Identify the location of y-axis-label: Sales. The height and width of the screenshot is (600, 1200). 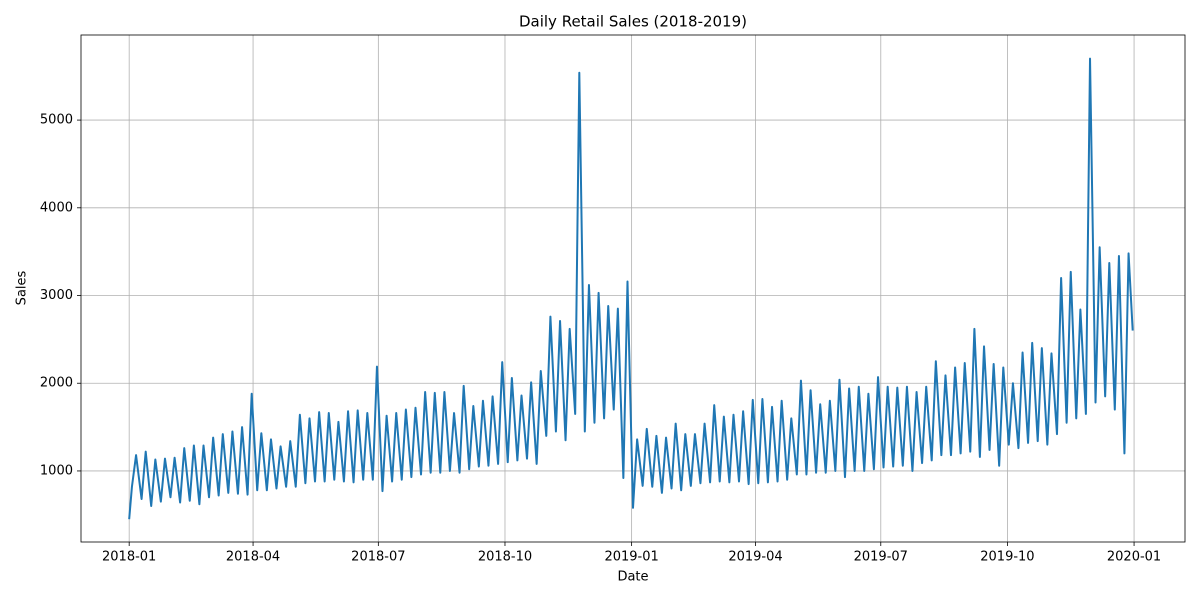
(22, 287).